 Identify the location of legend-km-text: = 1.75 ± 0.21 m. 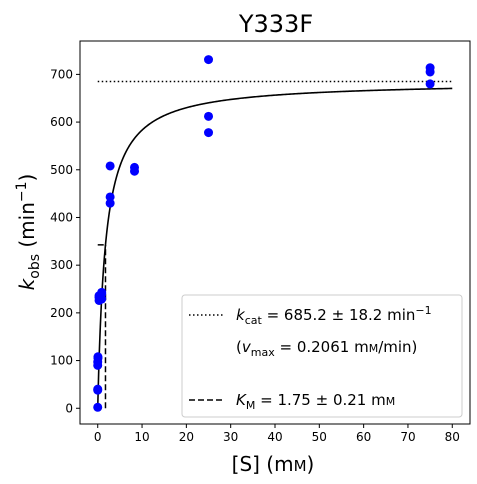
(320, 400).